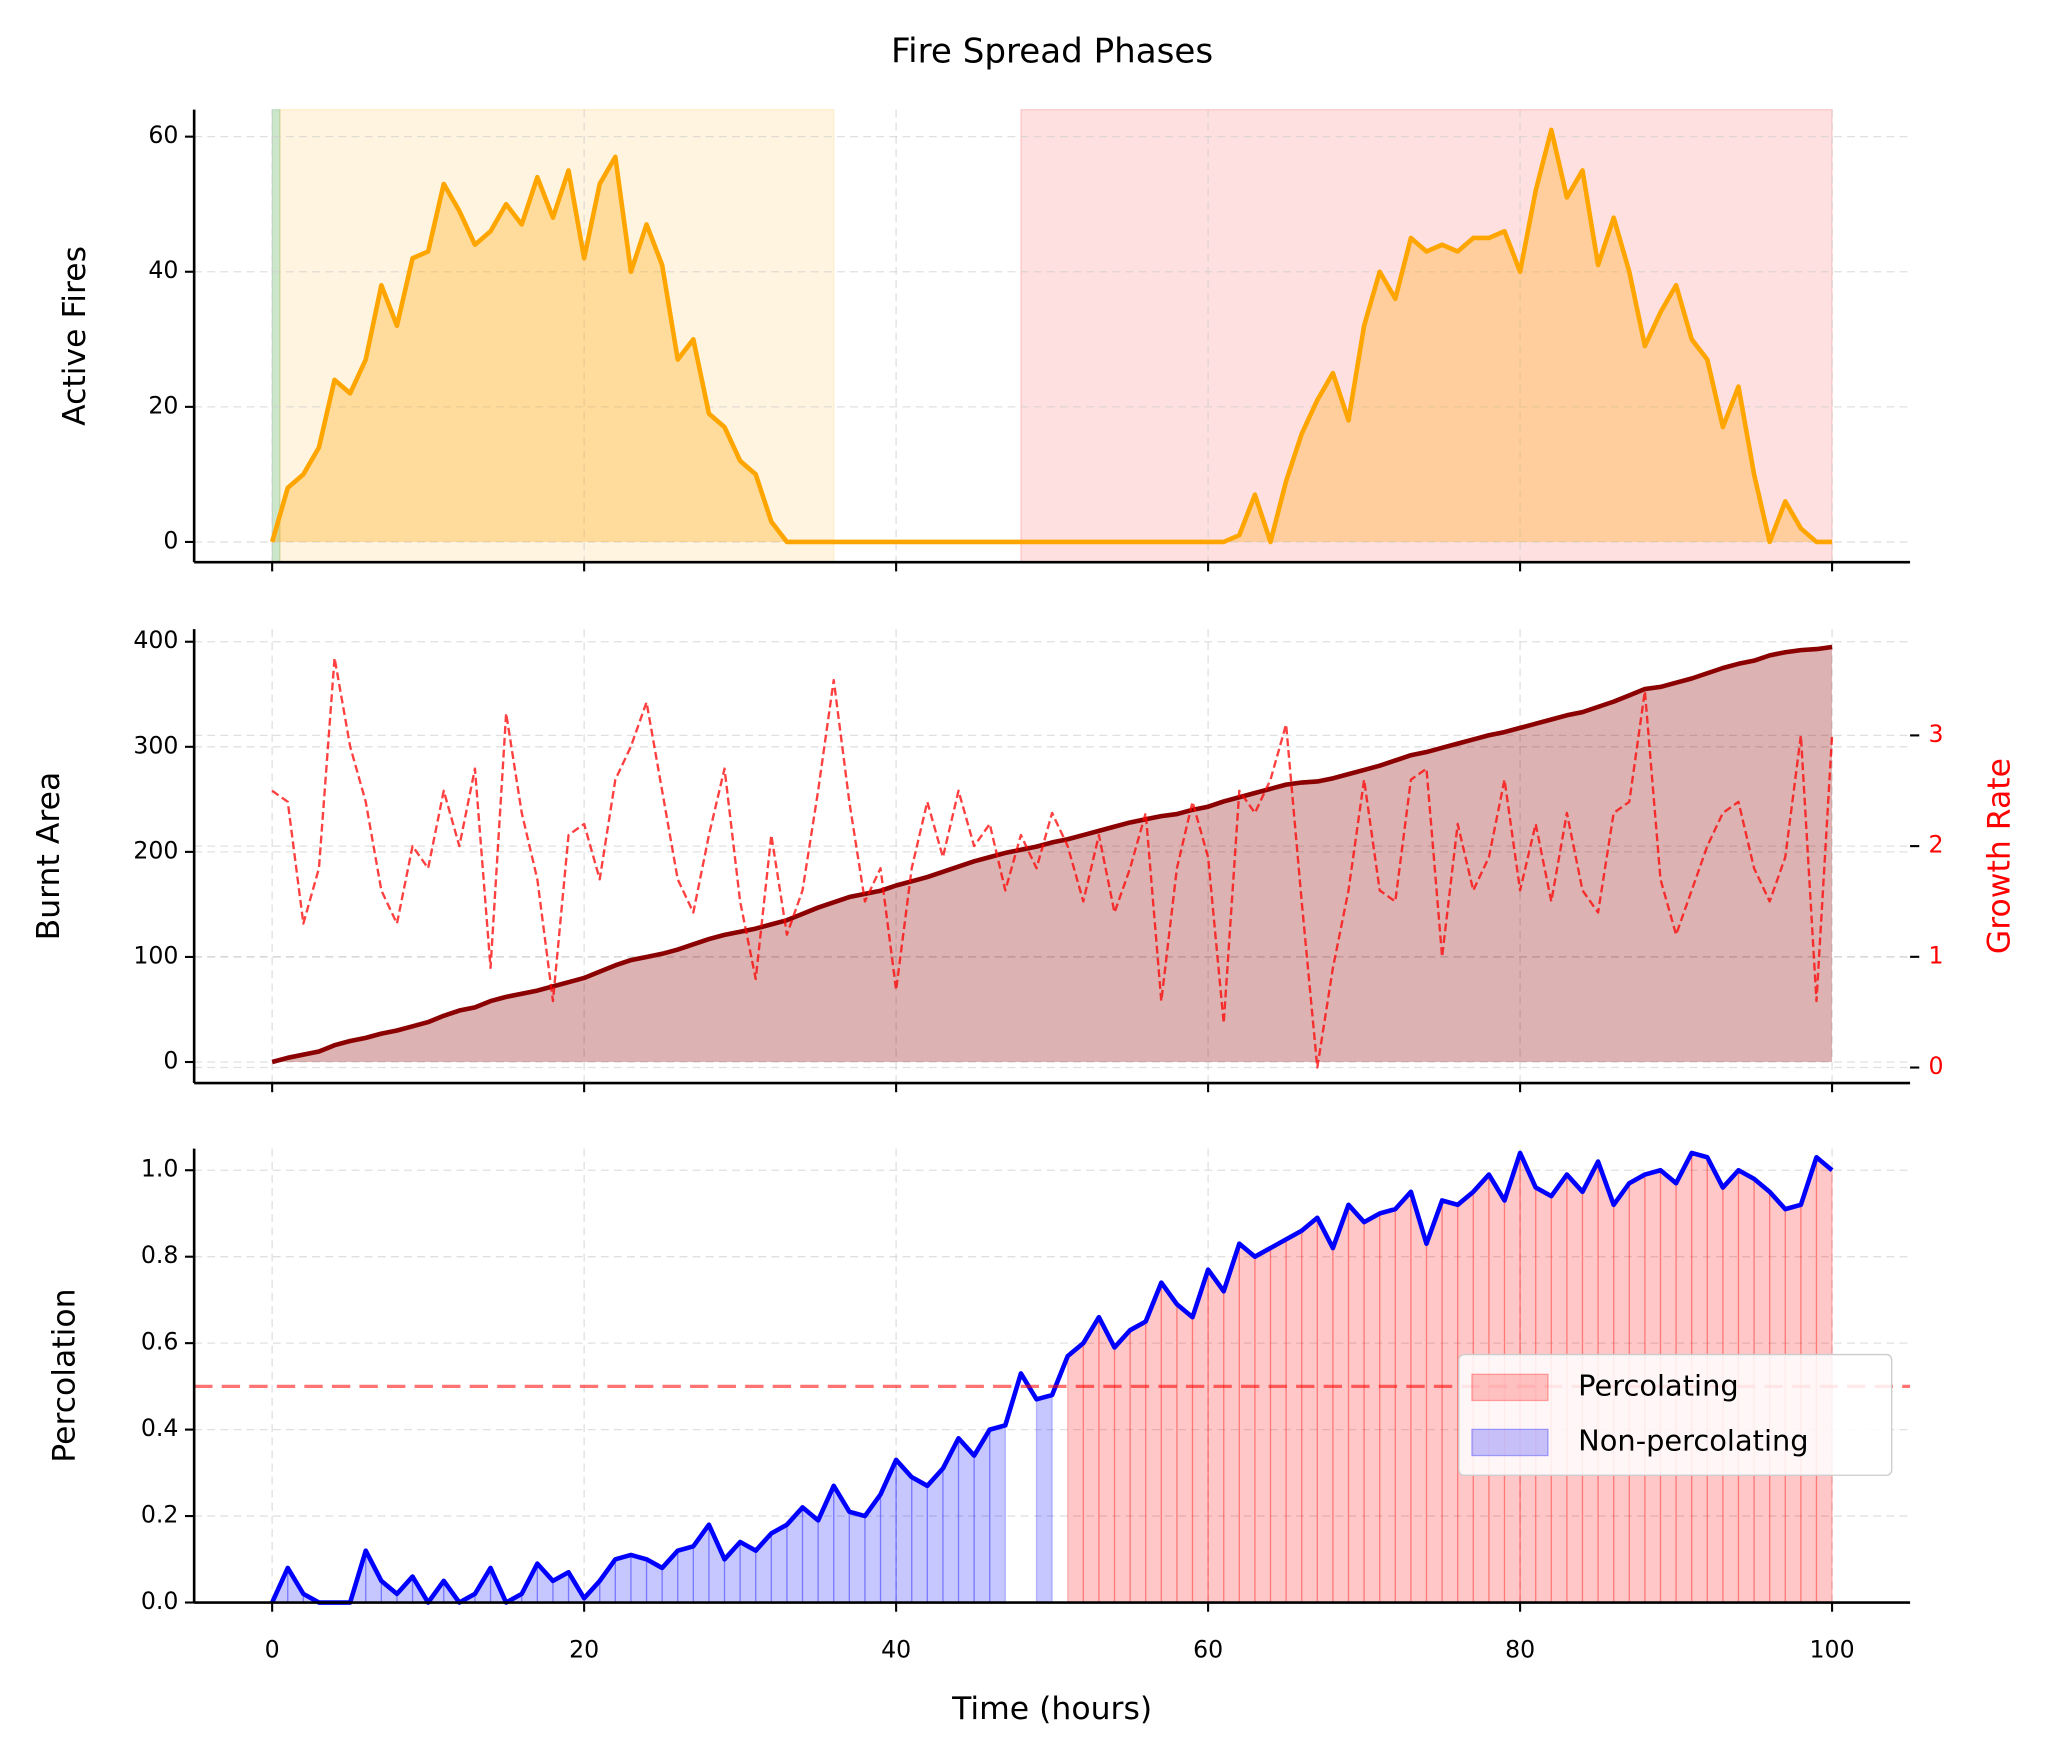 The width and height of the screenshot is (2057, 1762). I want to click on y-tick-label: 1.0, so click(160, 1169).